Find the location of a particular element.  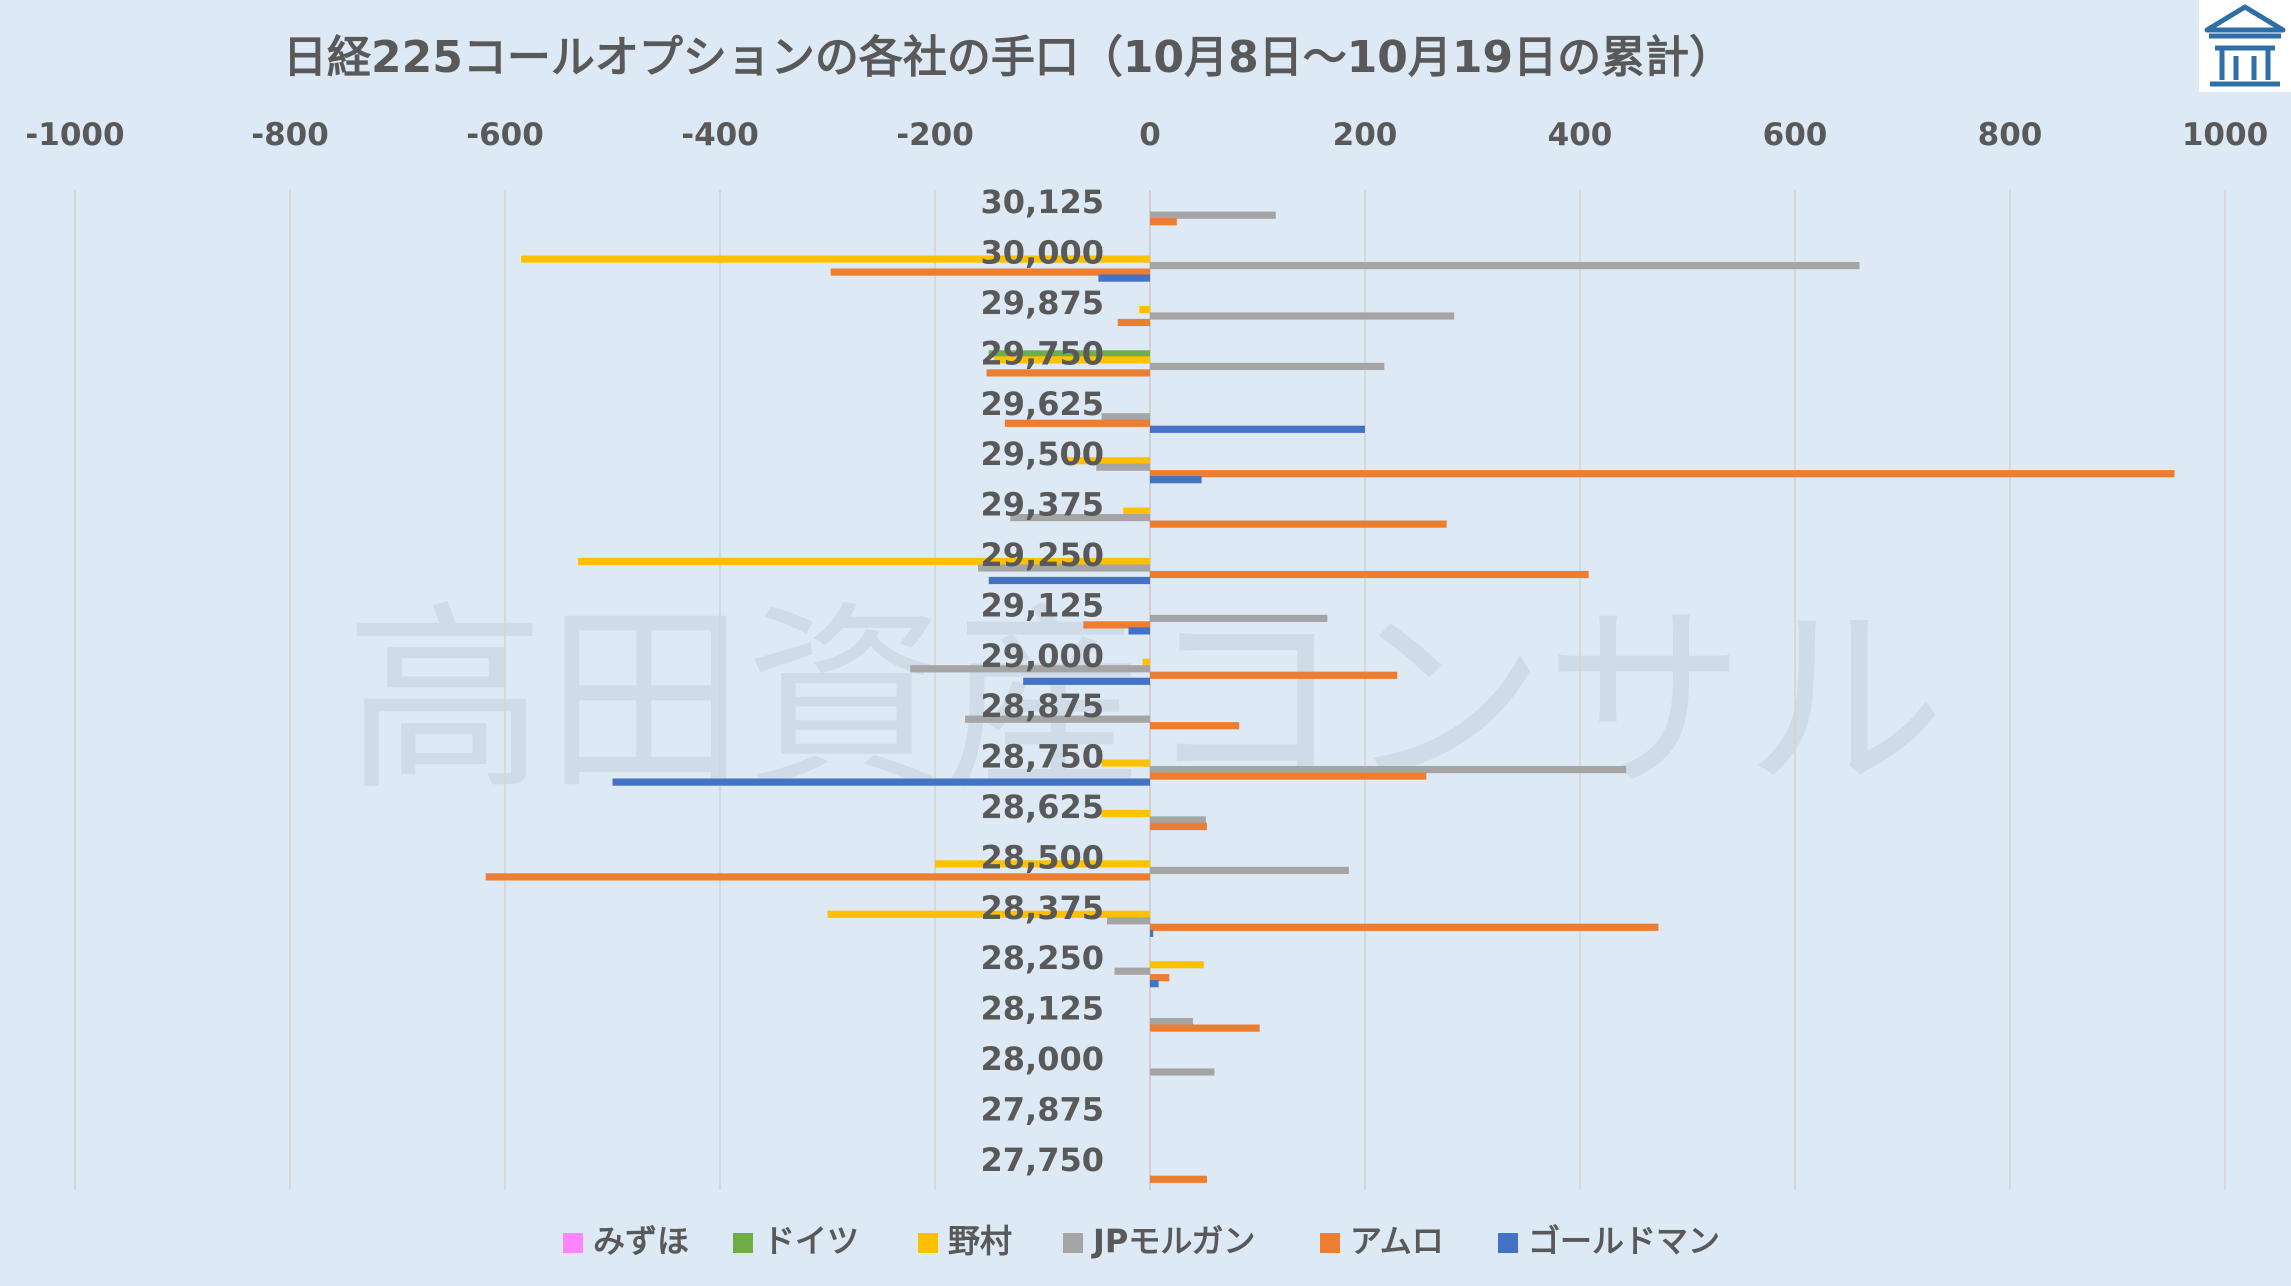

category-label: 28,125 is located at coordinates (1042, 1009).